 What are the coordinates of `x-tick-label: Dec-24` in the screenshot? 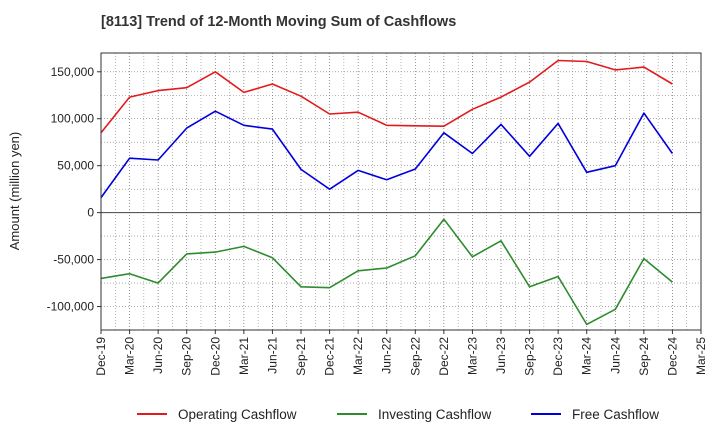 It's located at (672, 356).